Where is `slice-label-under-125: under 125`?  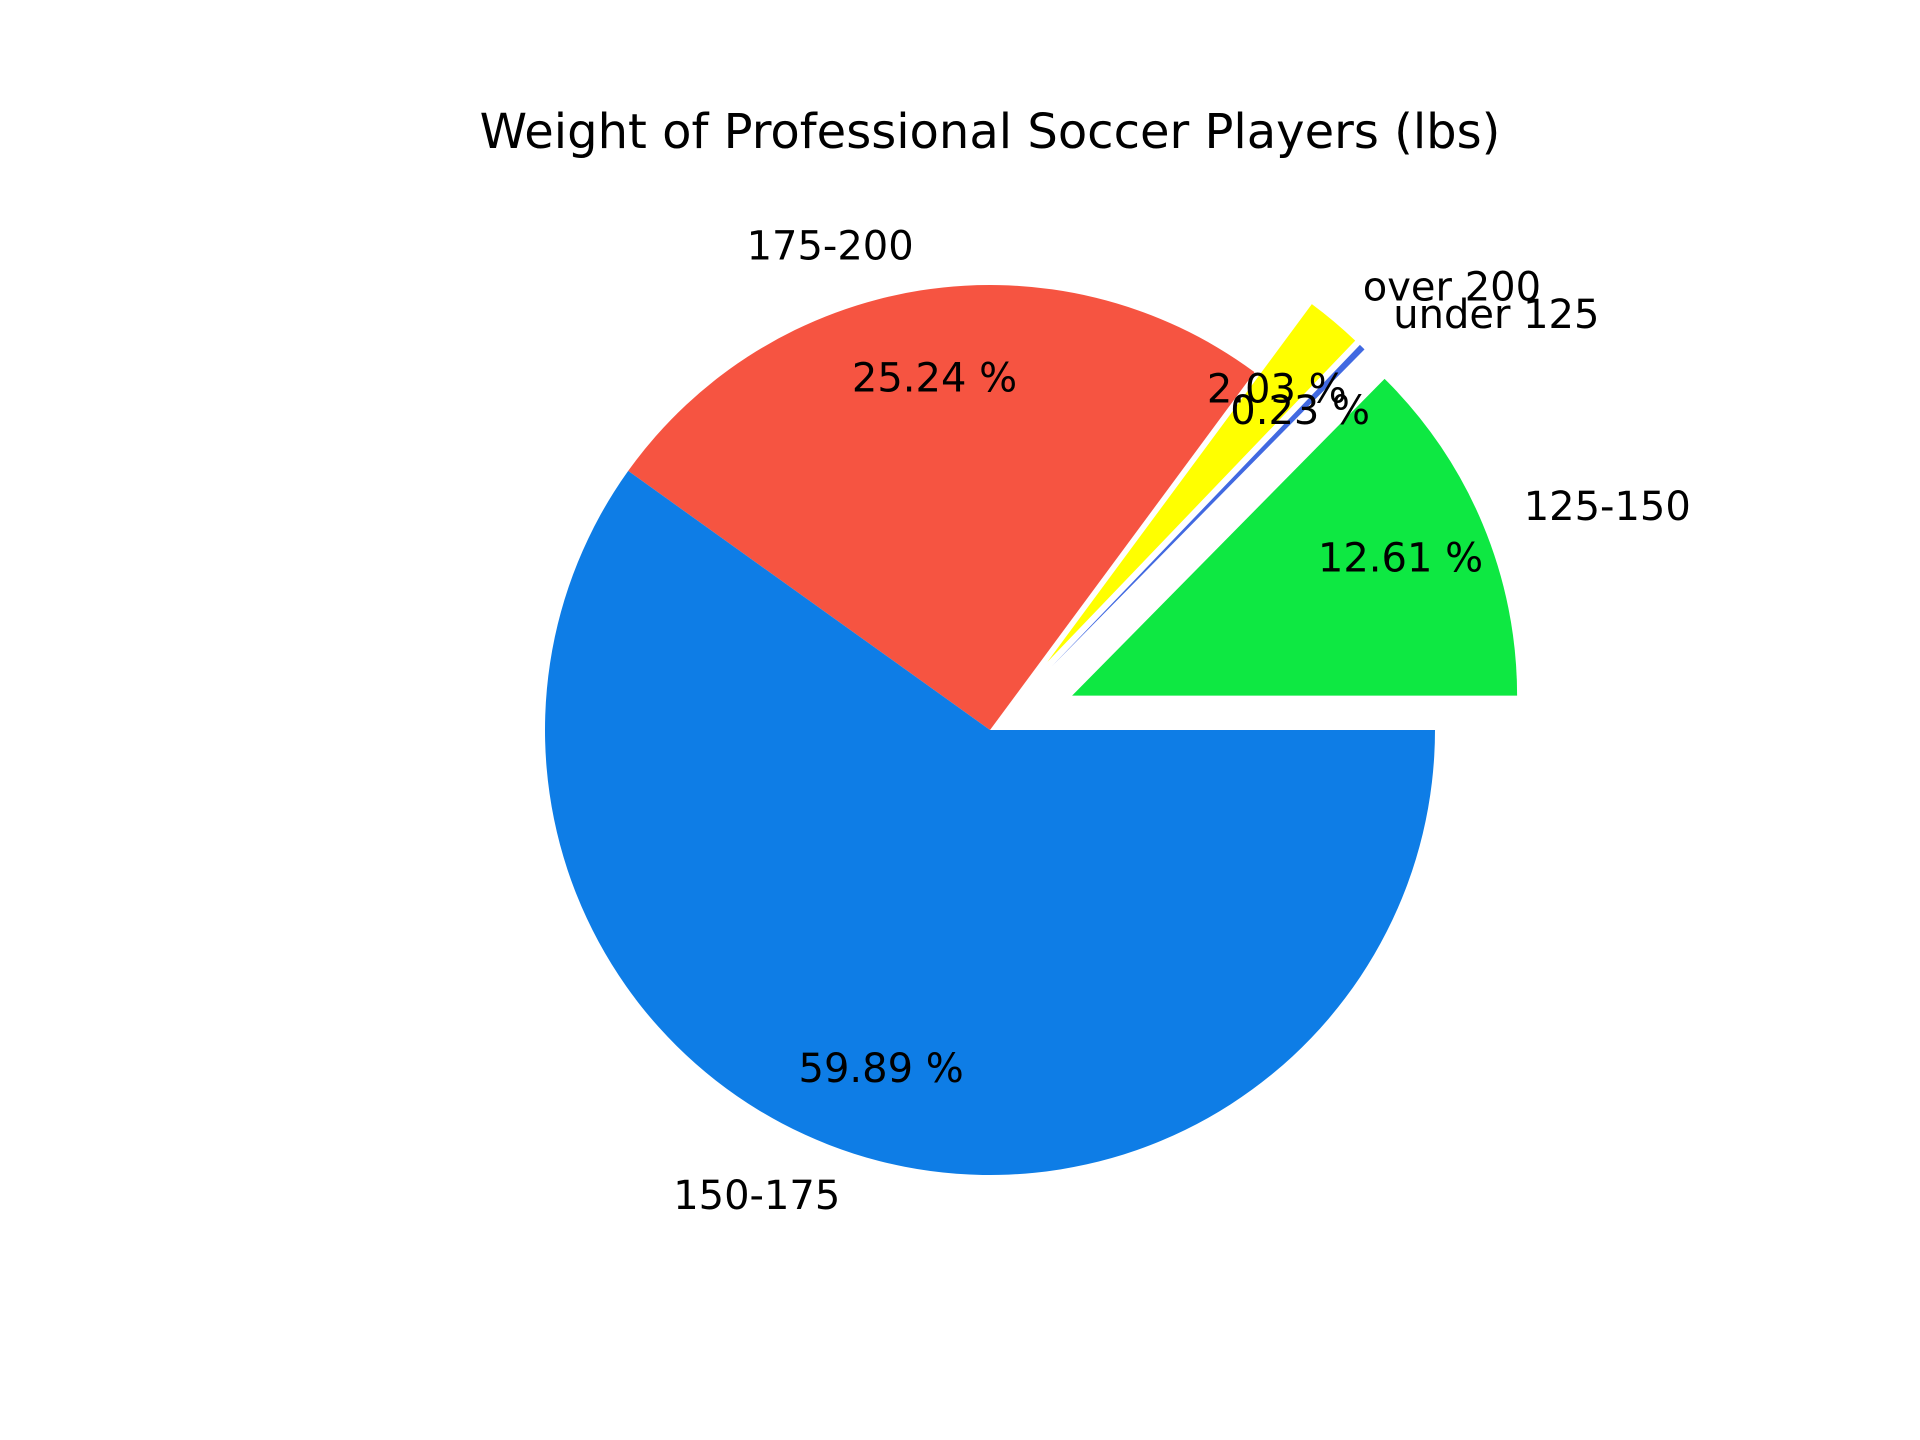
slice-label-under-125: under 125 is located at coordinates (1496, 315).